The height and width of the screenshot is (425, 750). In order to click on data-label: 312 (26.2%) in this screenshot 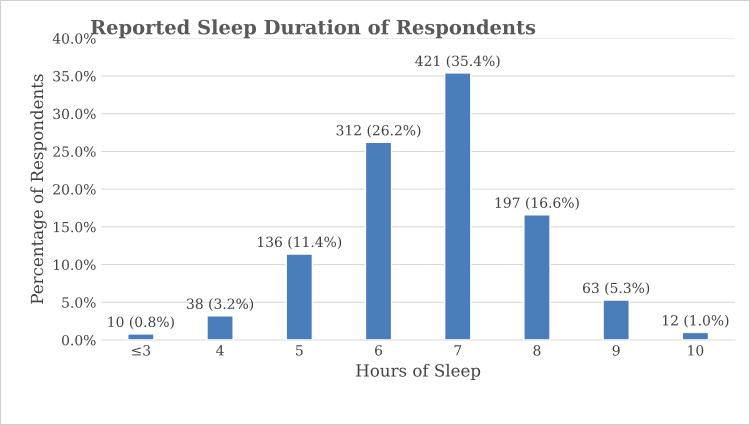, I will do `click(378, 131)`.